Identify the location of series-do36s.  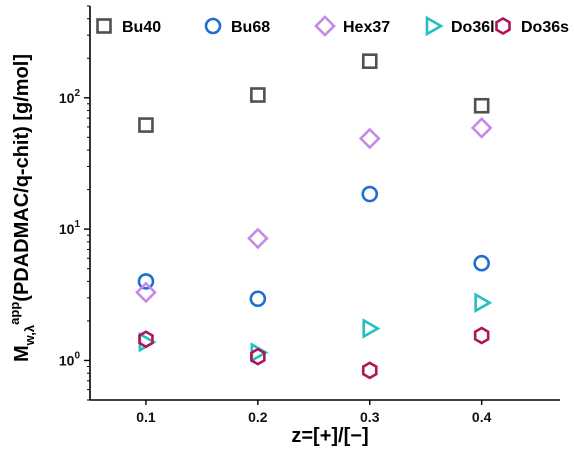
(314, 353).